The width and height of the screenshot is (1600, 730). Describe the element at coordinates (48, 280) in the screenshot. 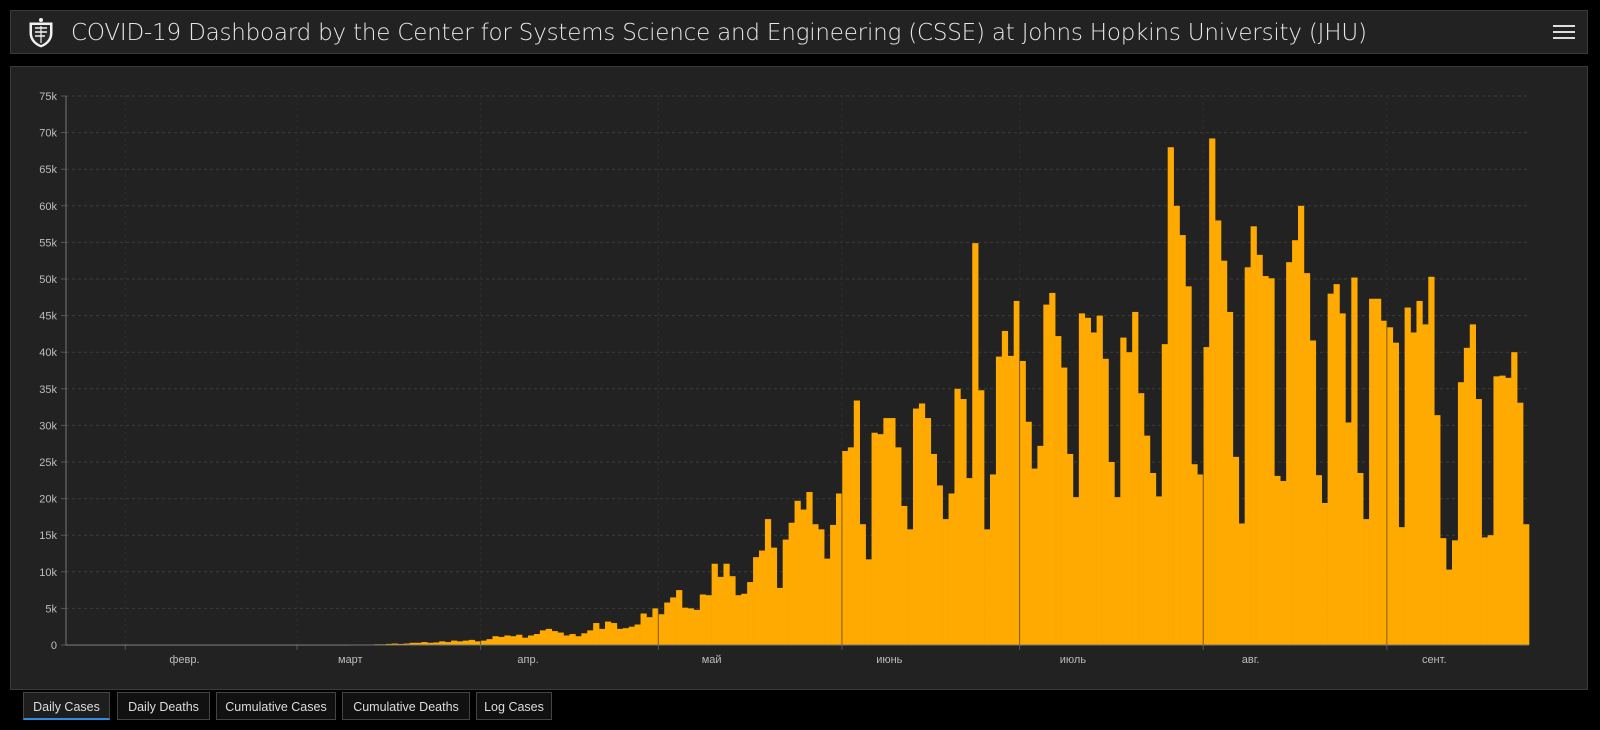

I see `y-tick-label: 50k` at that location.